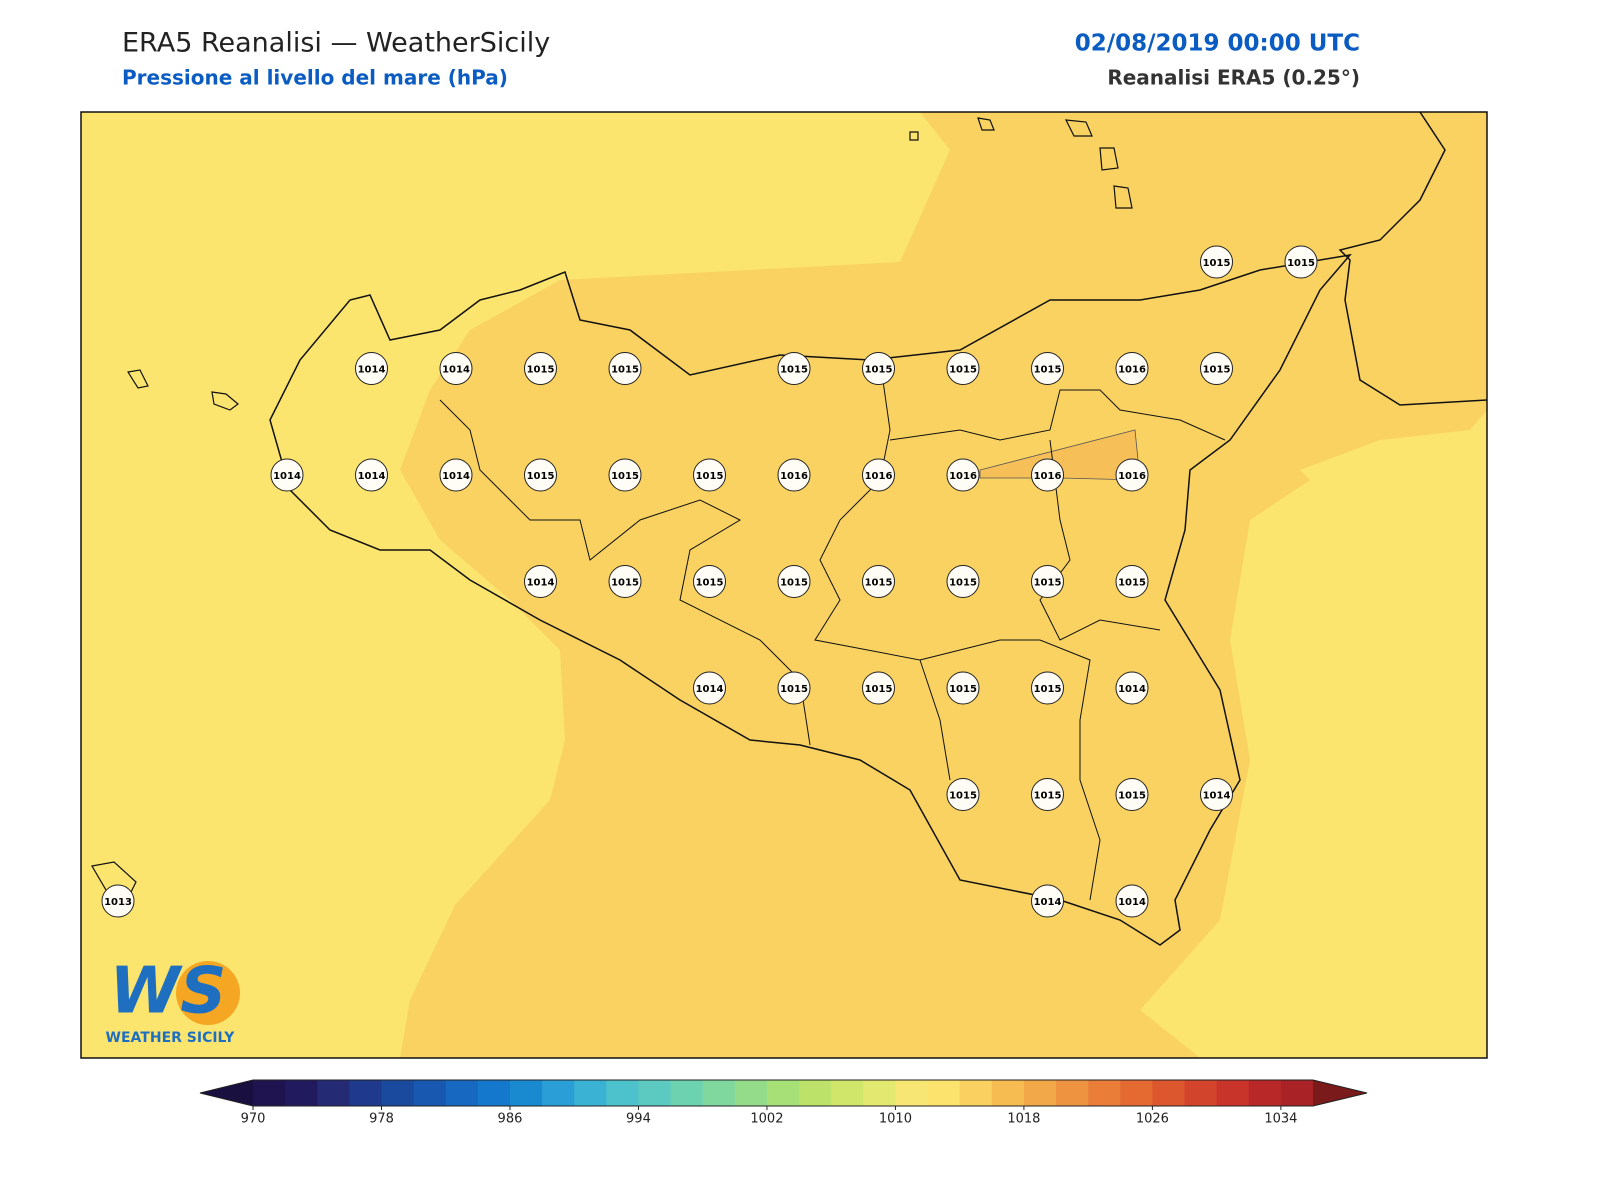  What do you see at coordinates (625, 572) in the screenshot?
I see `province-borders` at bounding box center [625, 572].